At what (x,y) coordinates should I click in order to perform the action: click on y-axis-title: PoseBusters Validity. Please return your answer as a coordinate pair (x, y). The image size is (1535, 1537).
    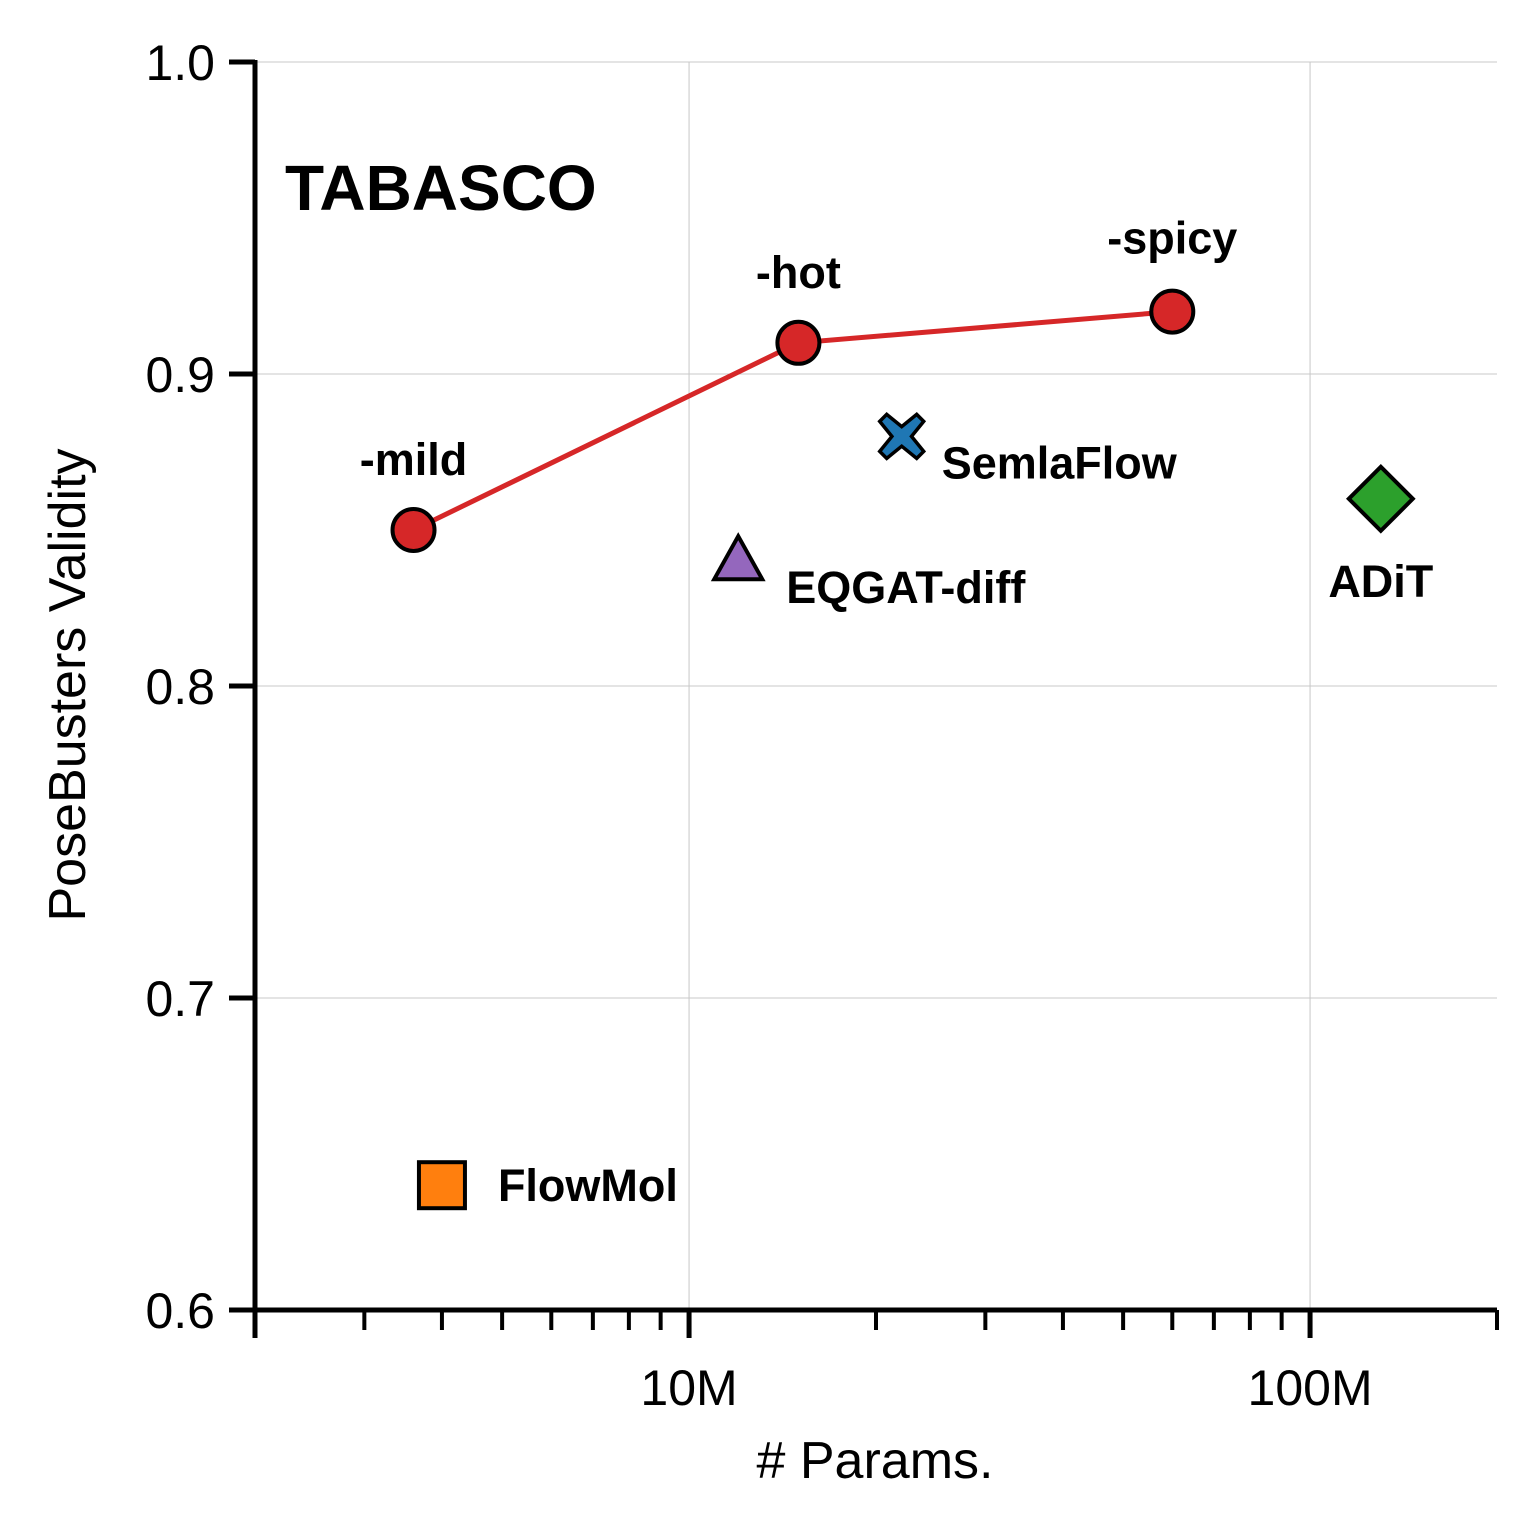
    Looking at the image, I should click on (68, 684).